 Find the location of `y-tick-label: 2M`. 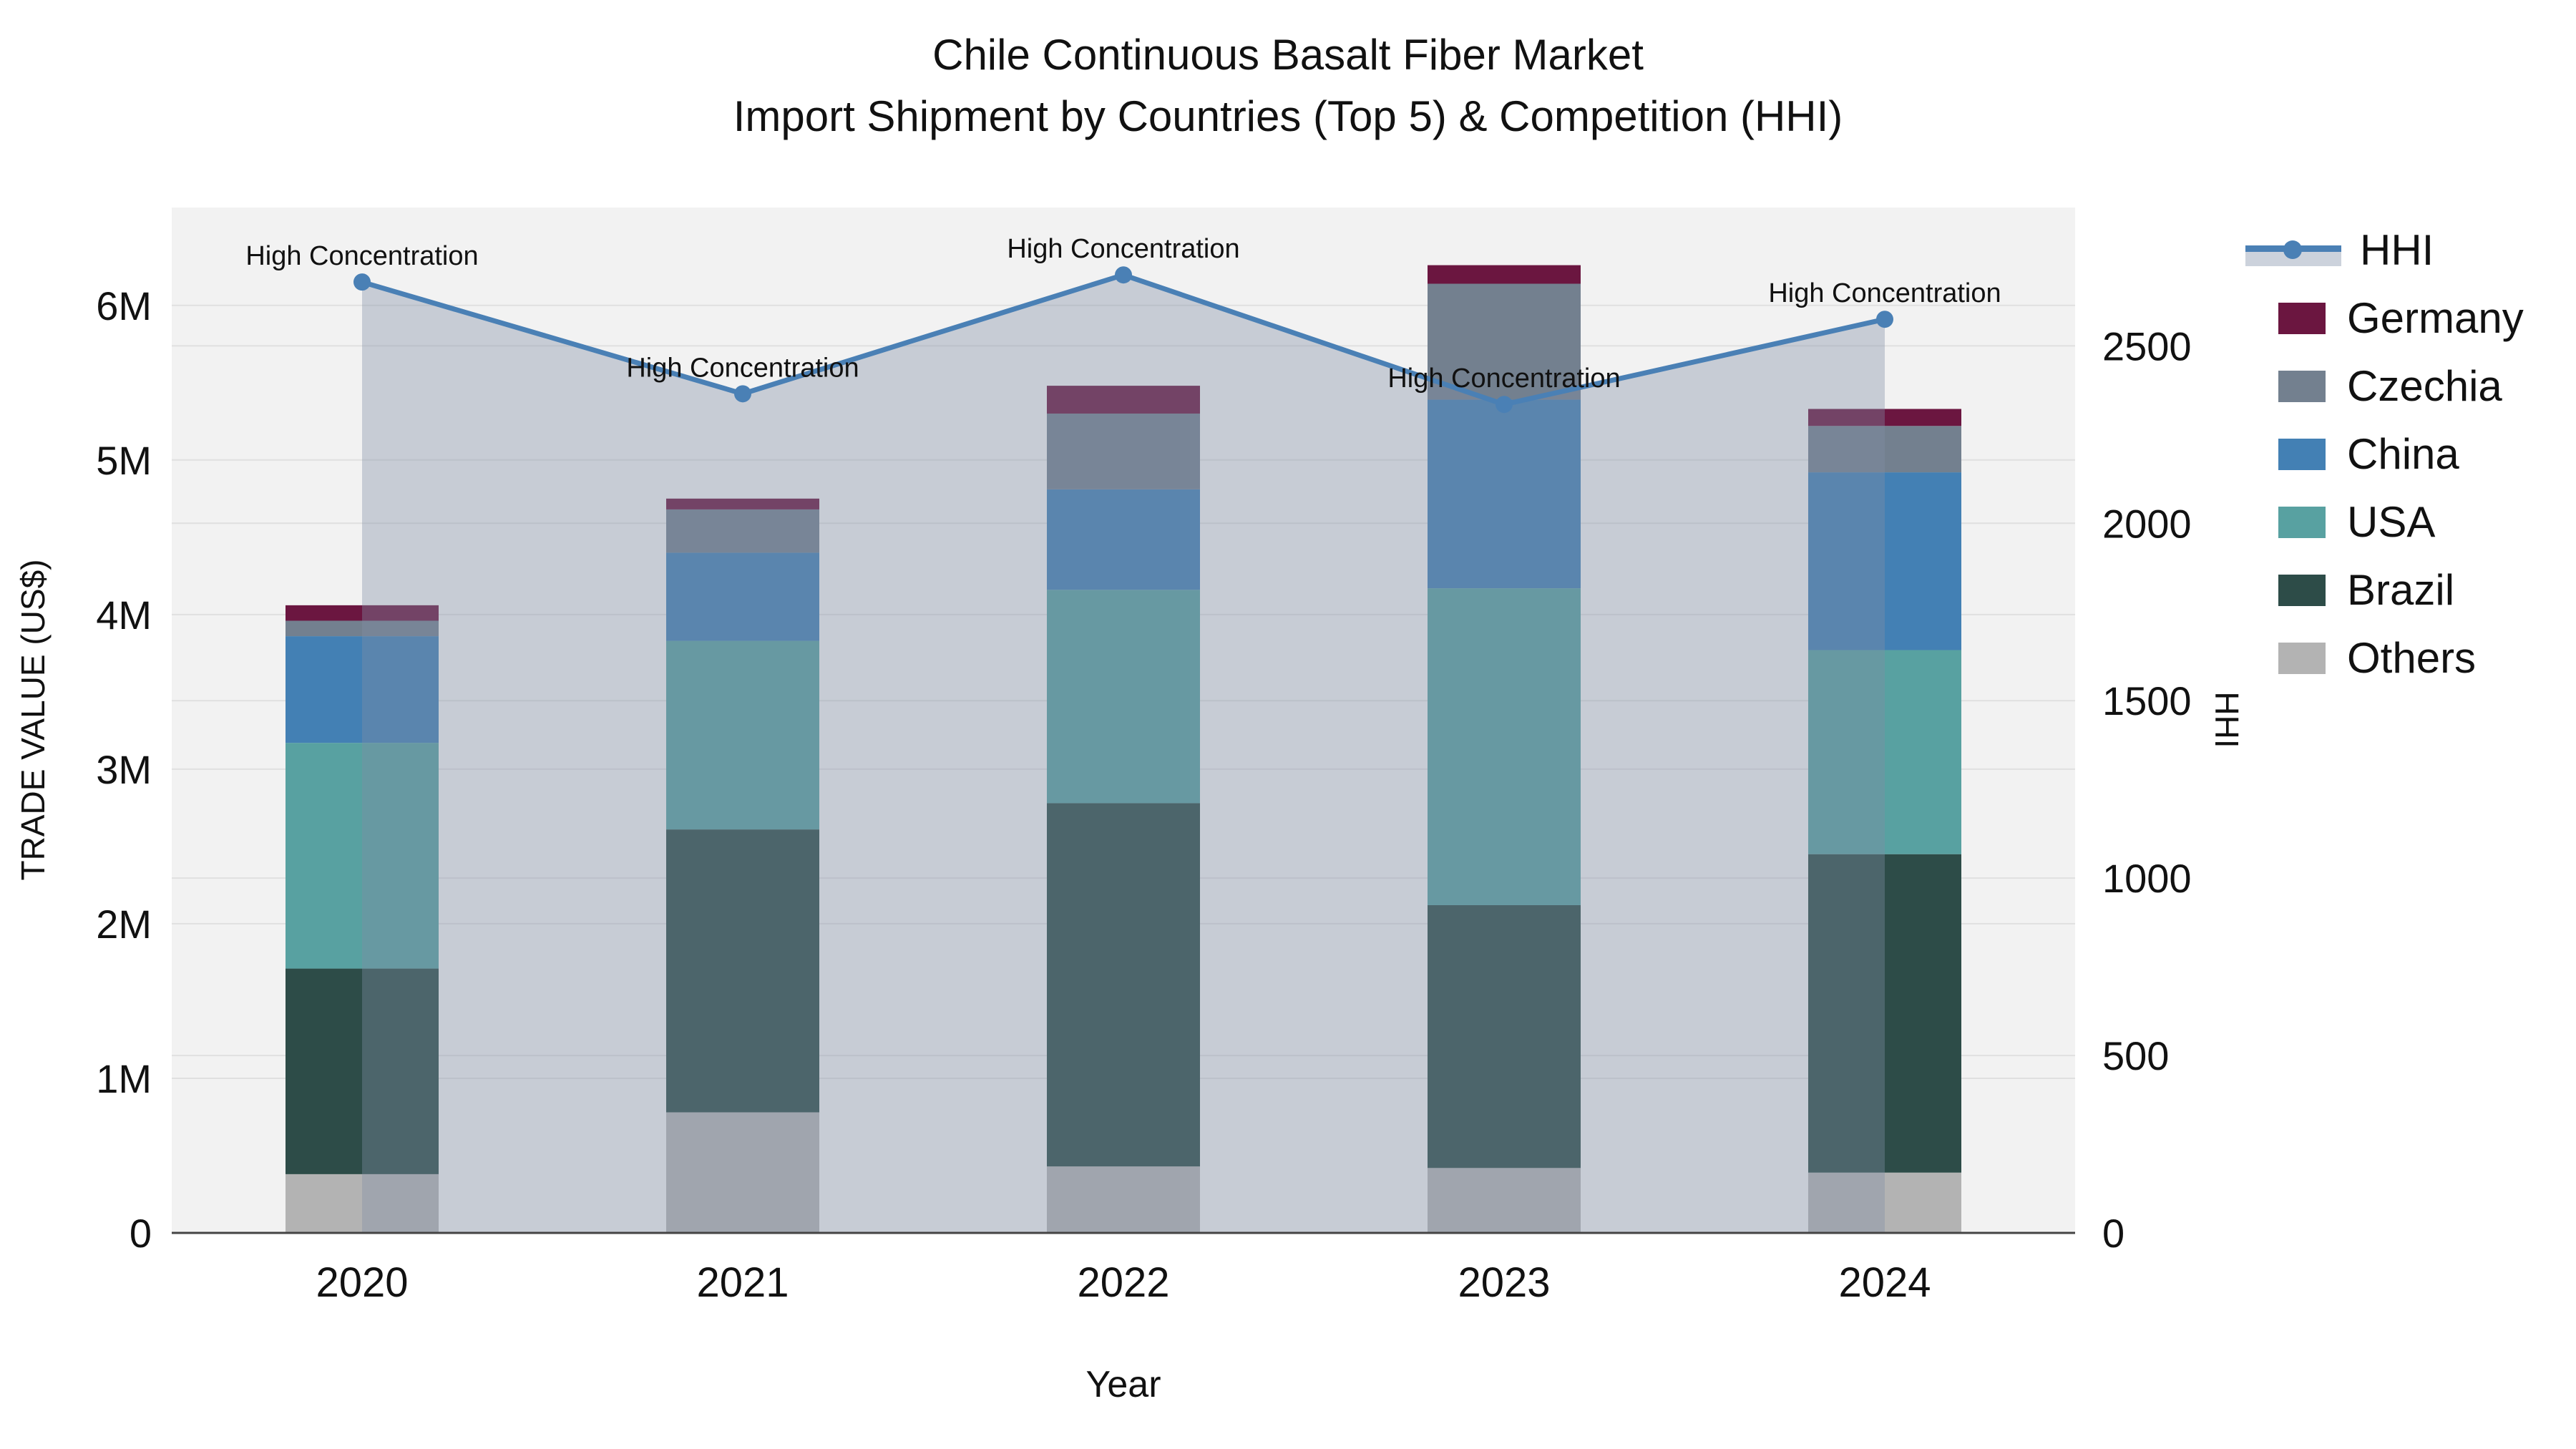

y-tick-label: 2M is located at coordinates (124, 924).